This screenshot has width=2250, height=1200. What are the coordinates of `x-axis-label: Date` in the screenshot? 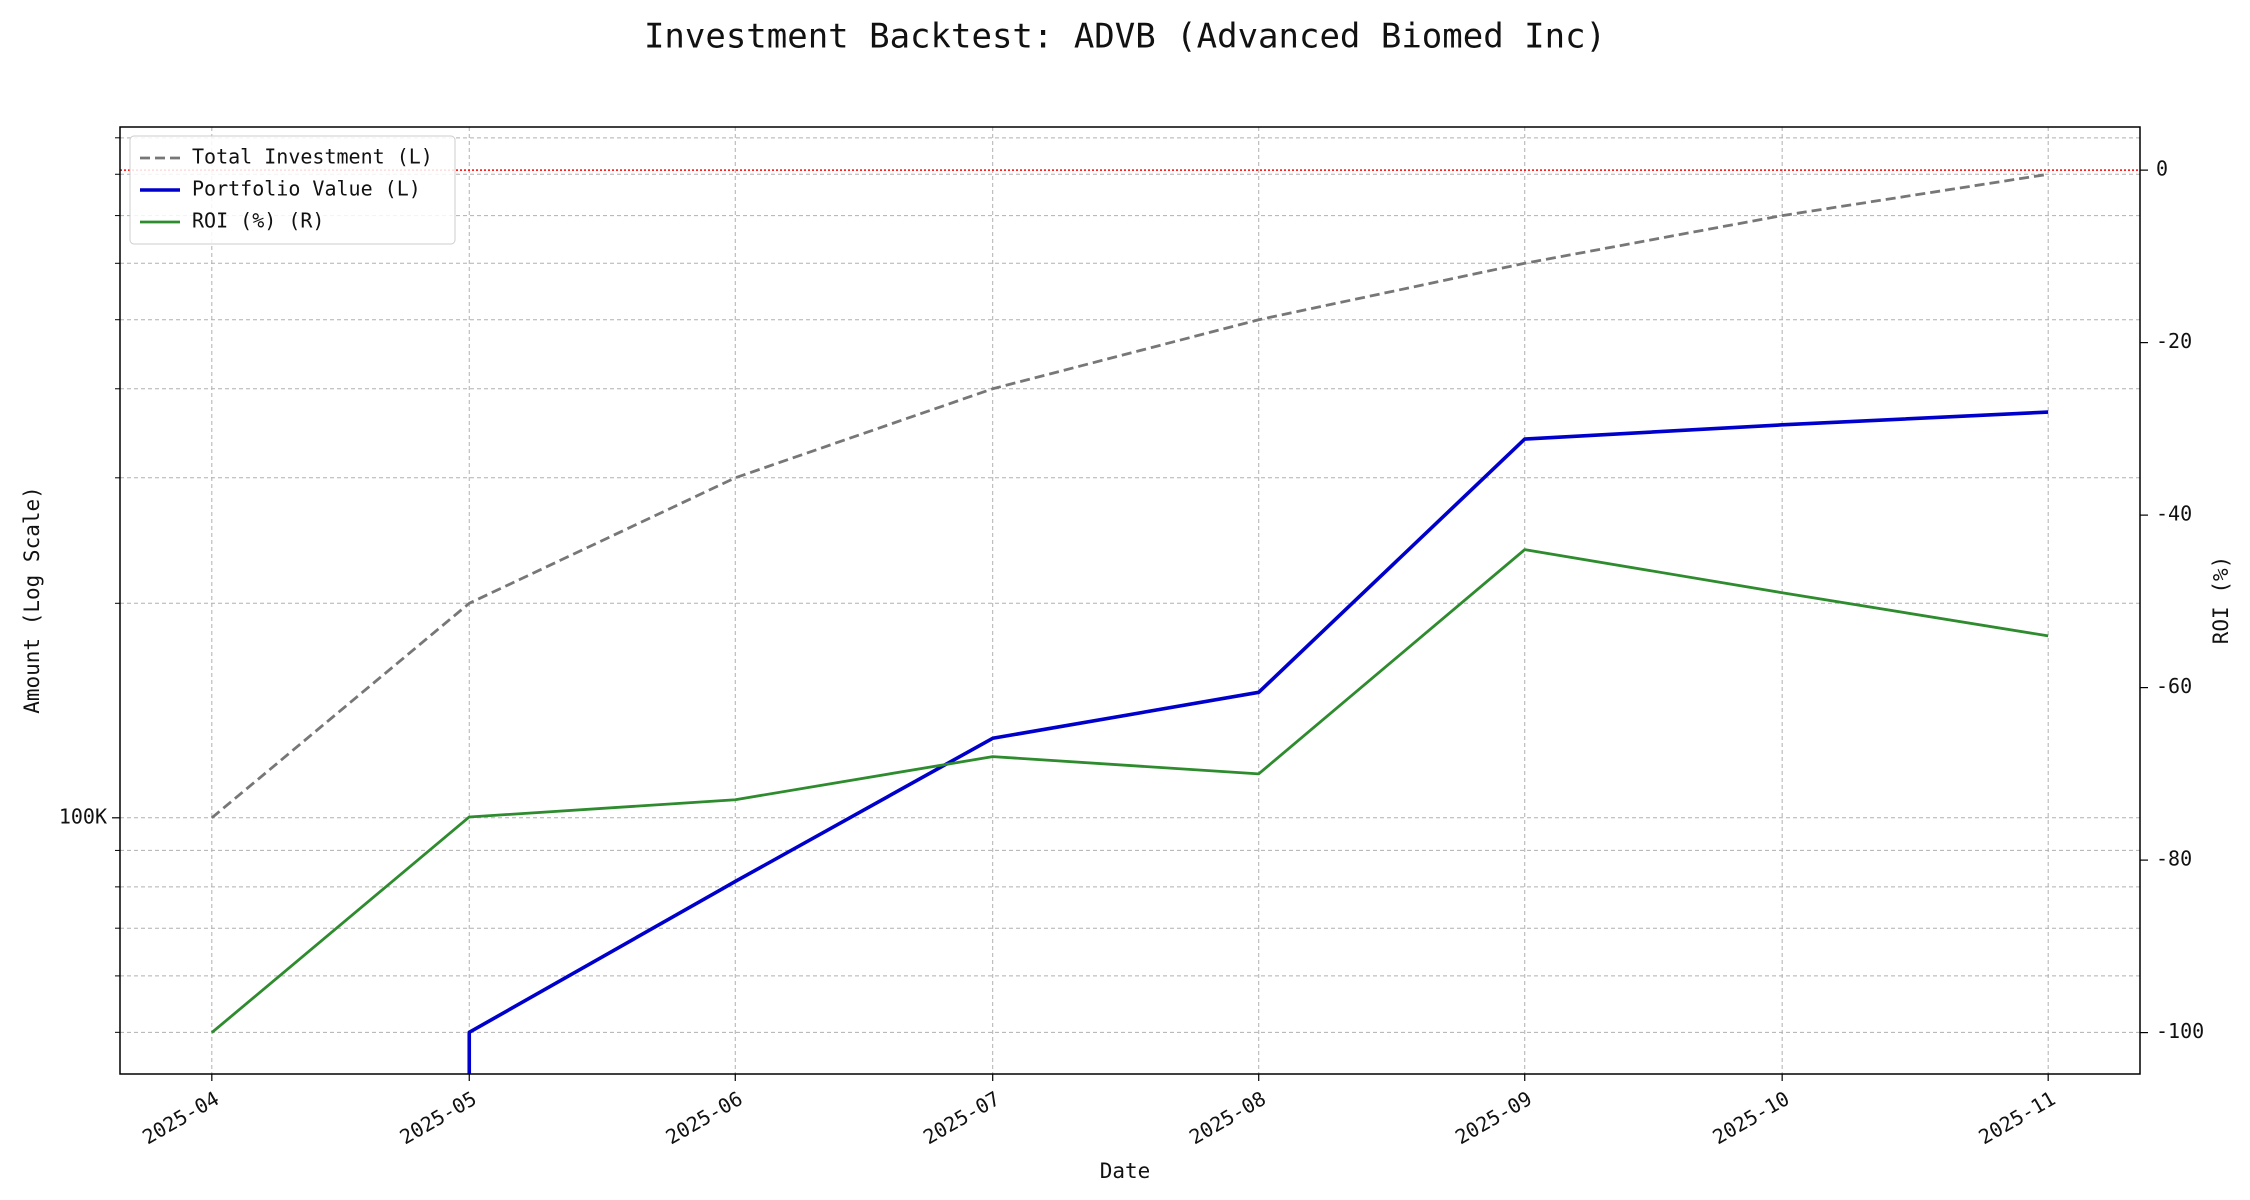 It's located at (1125, 1171).